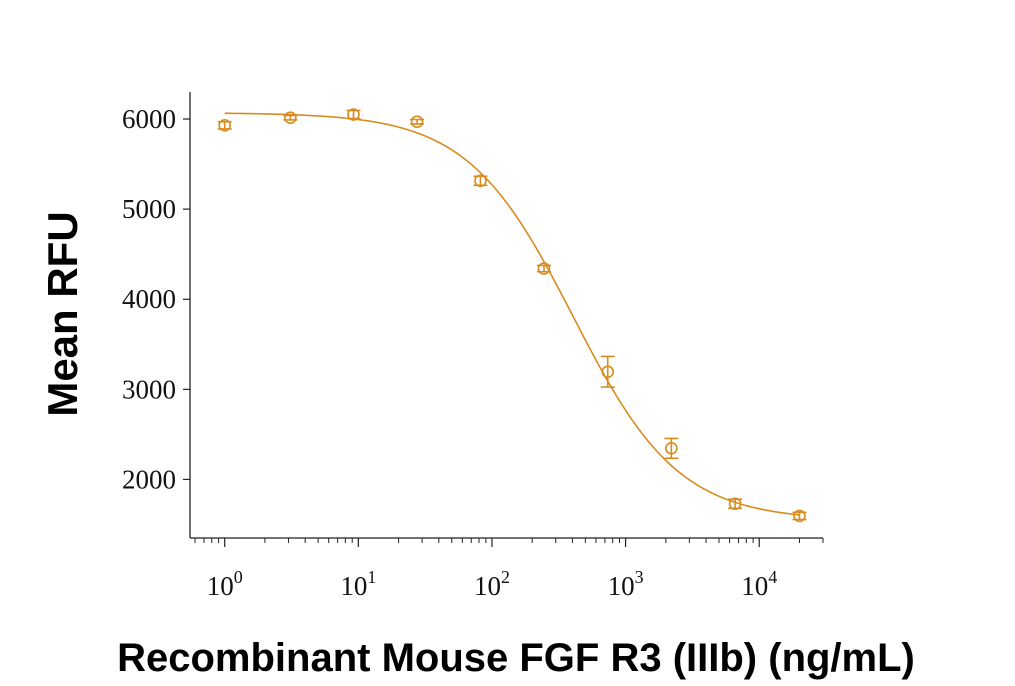 The height and width of the screenshot is (686, 1015). Describe the element at coordinates (492, 584) in the screenshot. I see `x-tick-label: 10²` at that location.